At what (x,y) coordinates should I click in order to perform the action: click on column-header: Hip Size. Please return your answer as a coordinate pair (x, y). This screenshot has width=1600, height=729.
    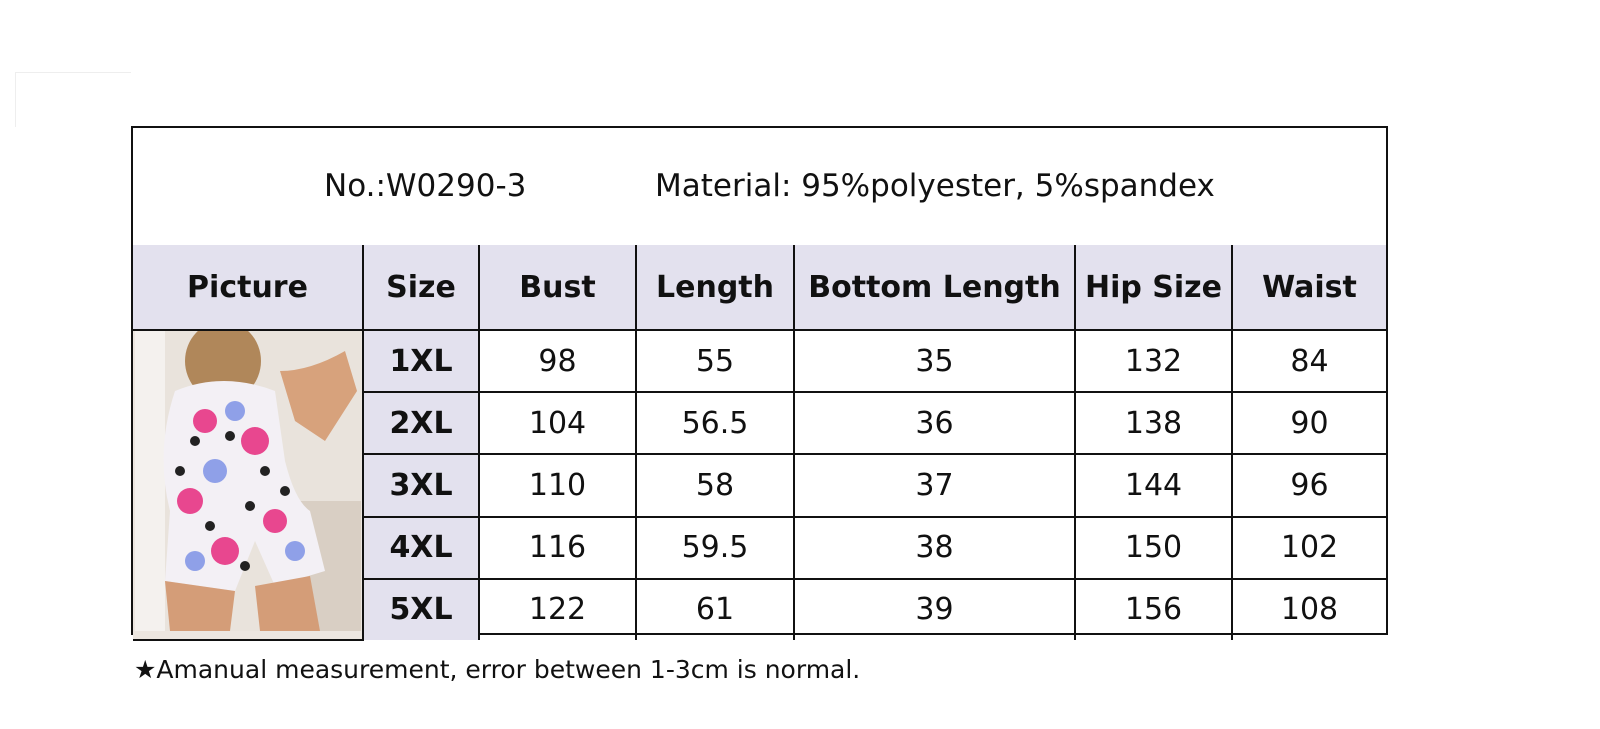
    Looking at the image, I should click on (1153, 288).